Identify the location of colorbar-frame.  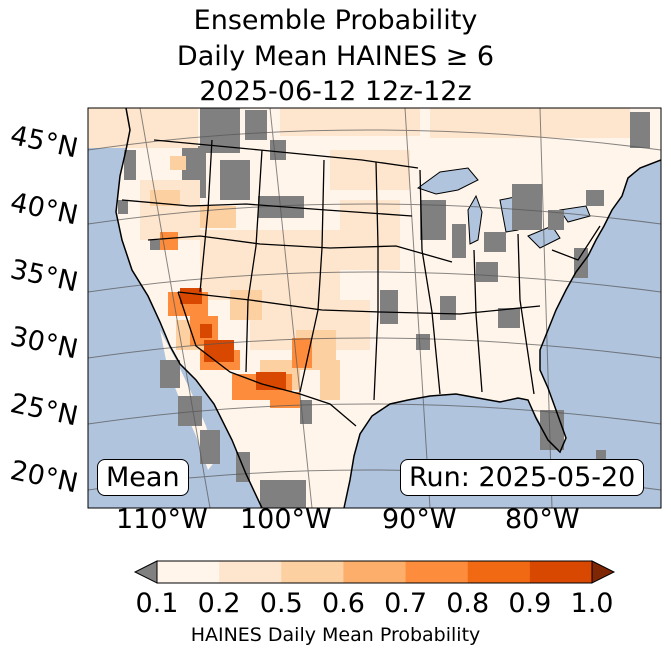
(374, 572).